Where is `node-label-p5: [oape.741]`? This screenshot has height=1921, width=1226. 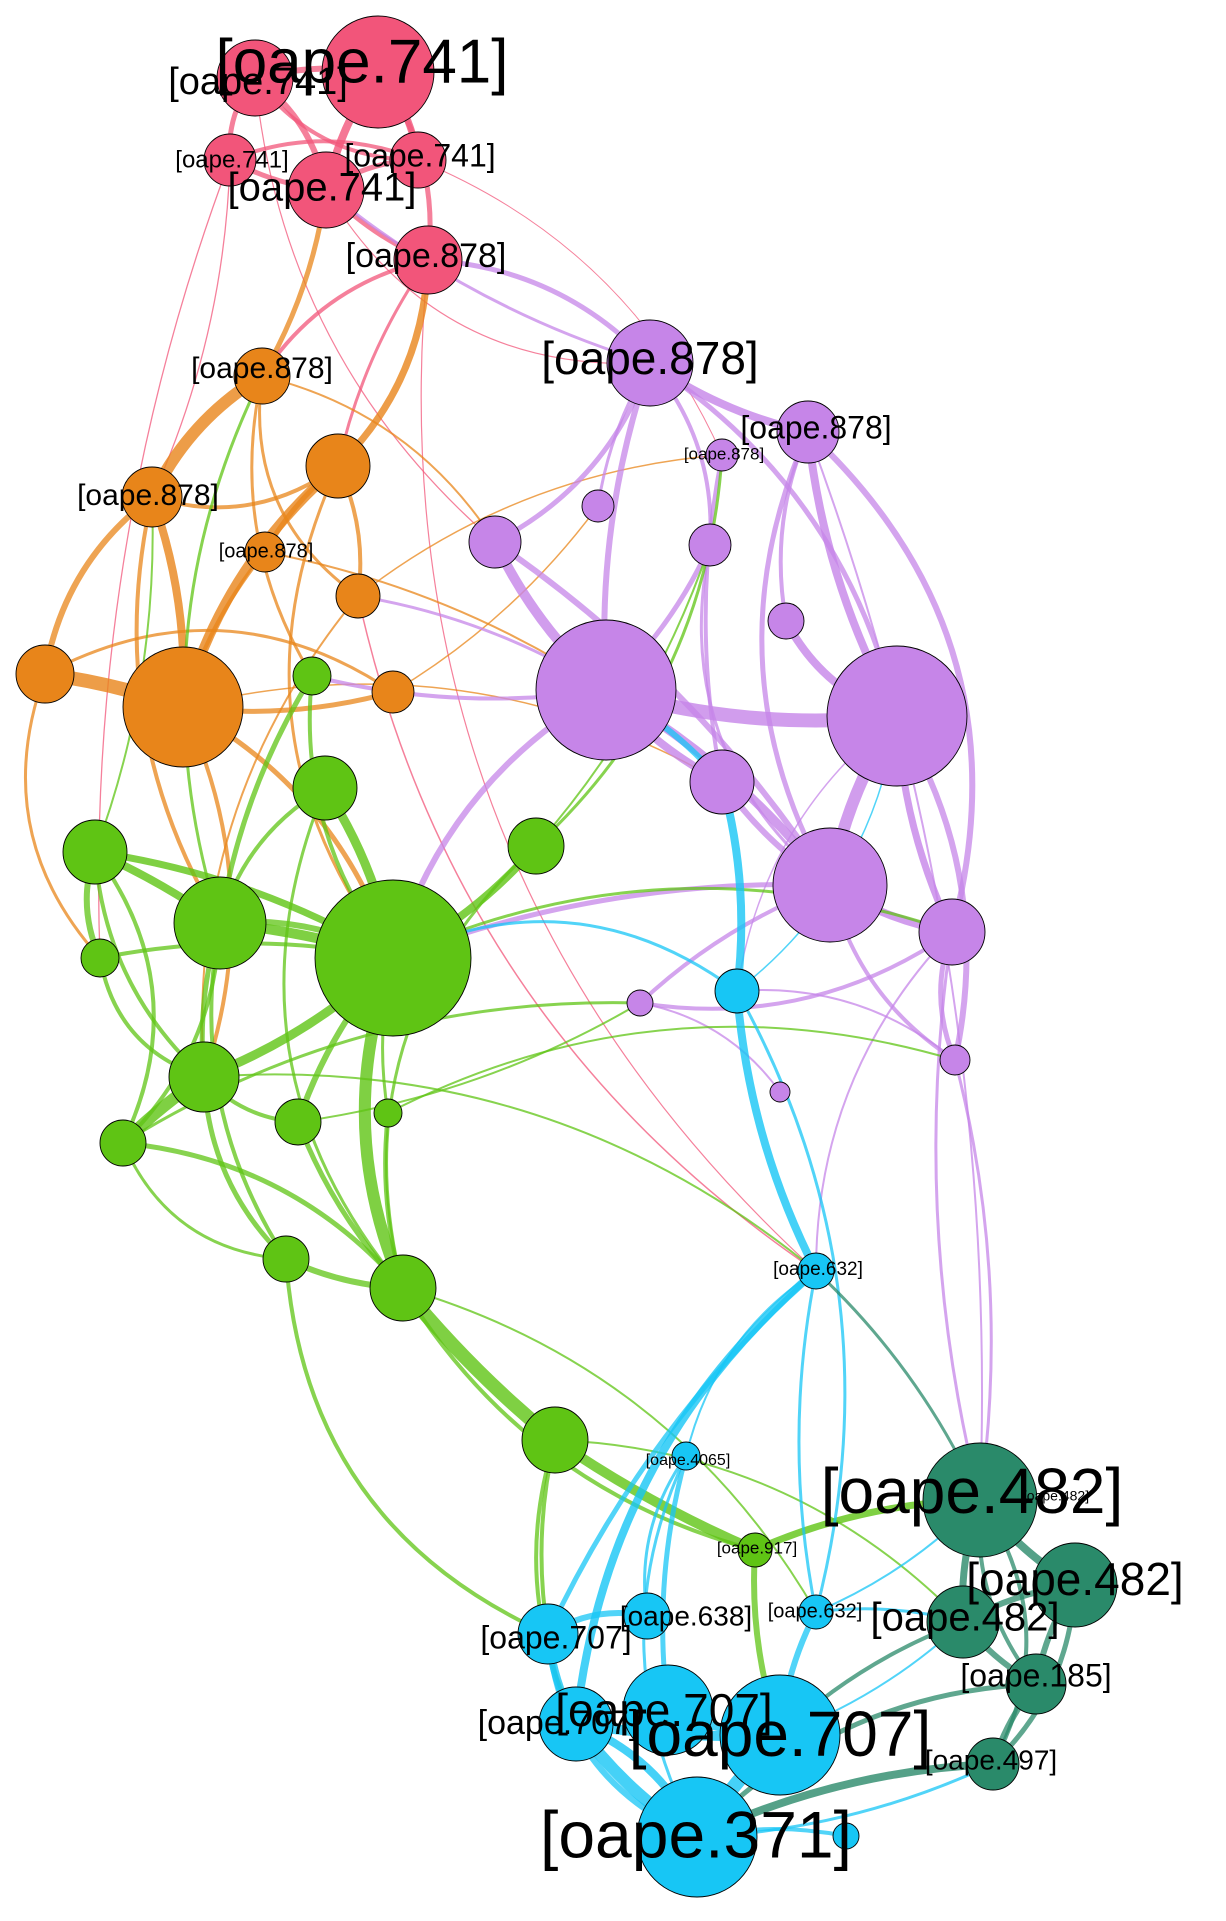 node-label-p5: [oape.741] is located at coordinates (321, 188).